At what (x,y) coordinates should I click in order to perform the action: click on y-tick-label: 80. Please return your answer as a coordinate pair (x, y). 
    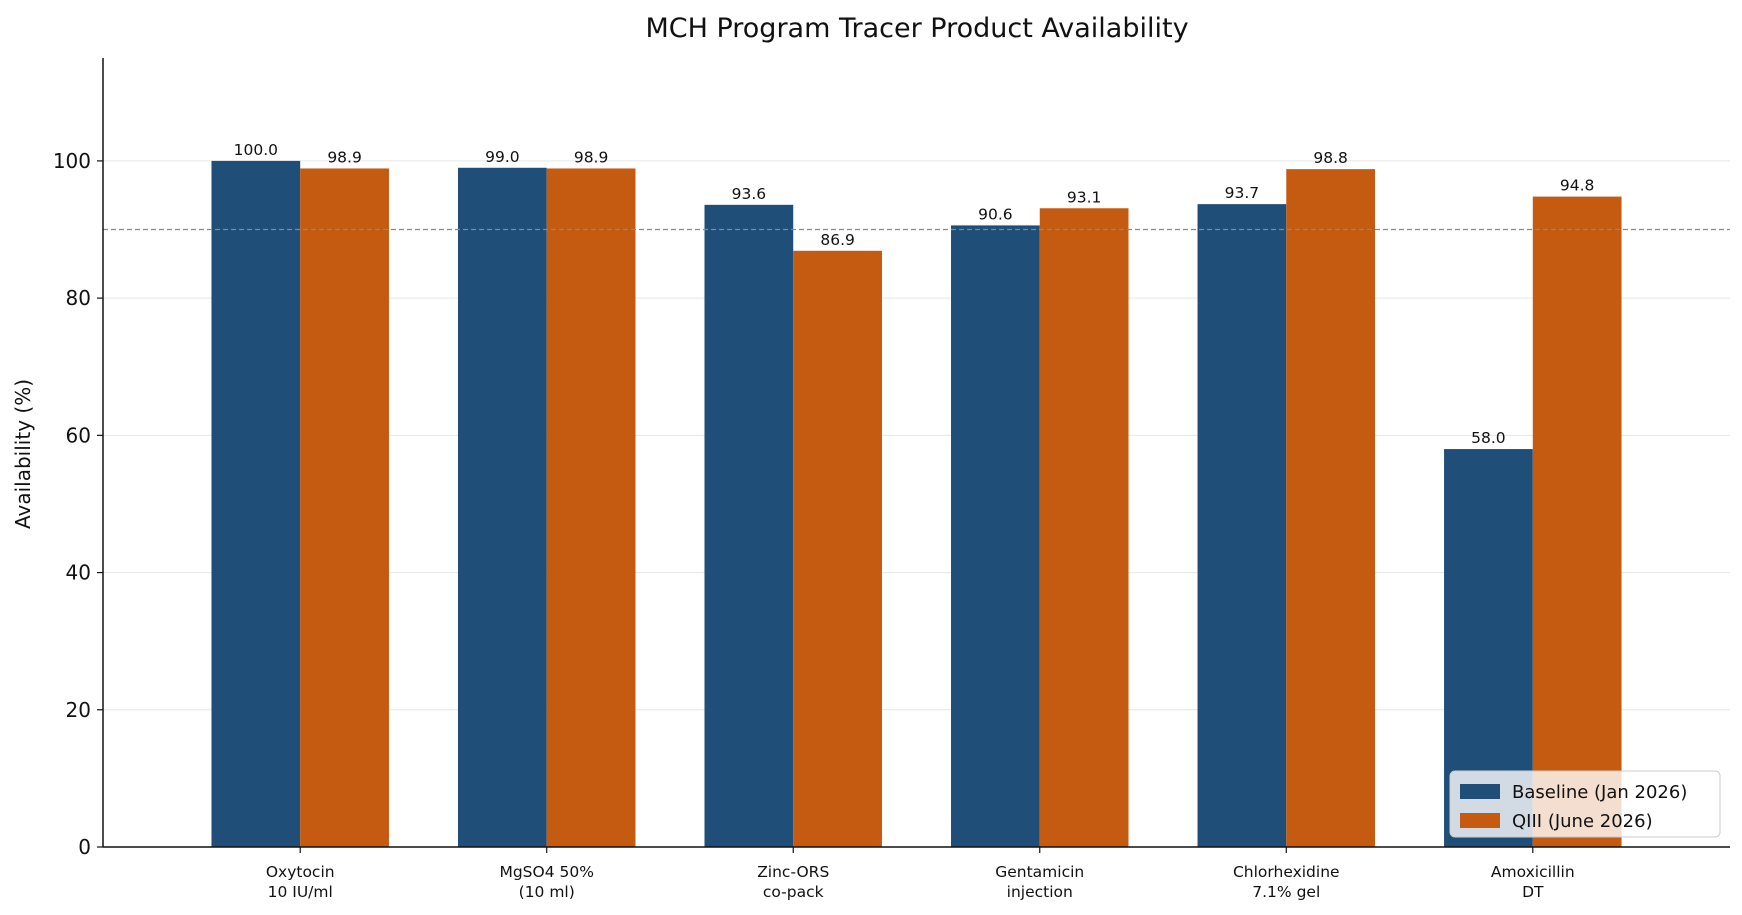
    Looking at the image, I should click on (78, 298).